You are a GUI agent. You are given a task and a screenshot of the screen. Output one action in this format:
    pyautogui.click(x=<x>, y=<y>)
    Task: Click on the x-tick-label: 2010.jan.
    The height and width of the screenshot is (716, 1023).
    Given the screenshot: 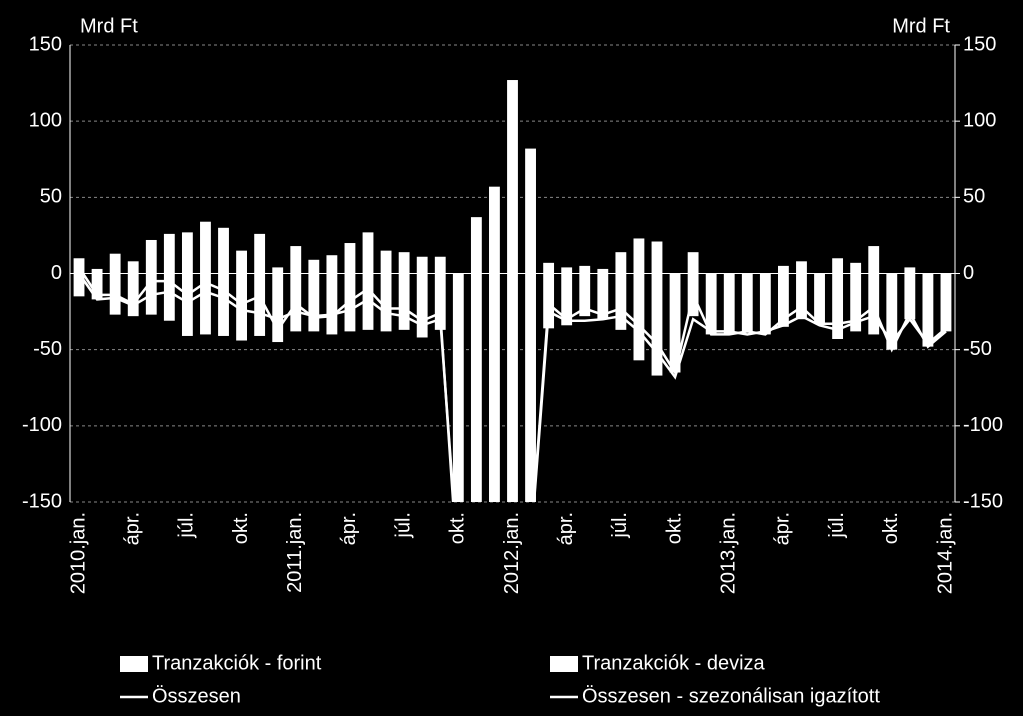 What is the action you would take?
    pyautogui.click(x=78, y=553)
    